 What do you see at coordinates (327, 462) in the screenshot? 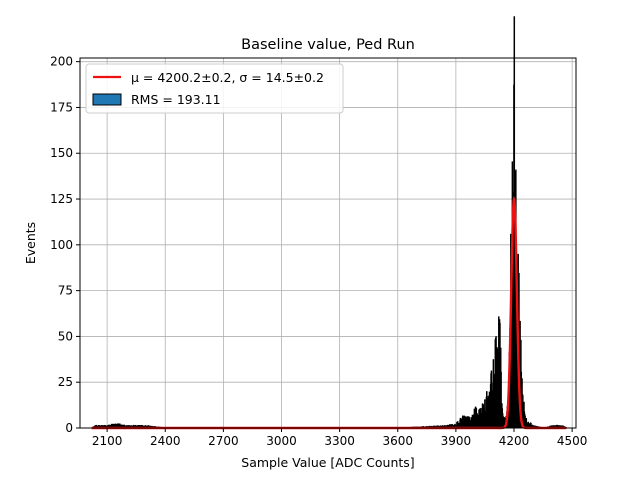
I see `x-axis-label: Sample Value [ADC Counts]` at bounding box center [327, 462].